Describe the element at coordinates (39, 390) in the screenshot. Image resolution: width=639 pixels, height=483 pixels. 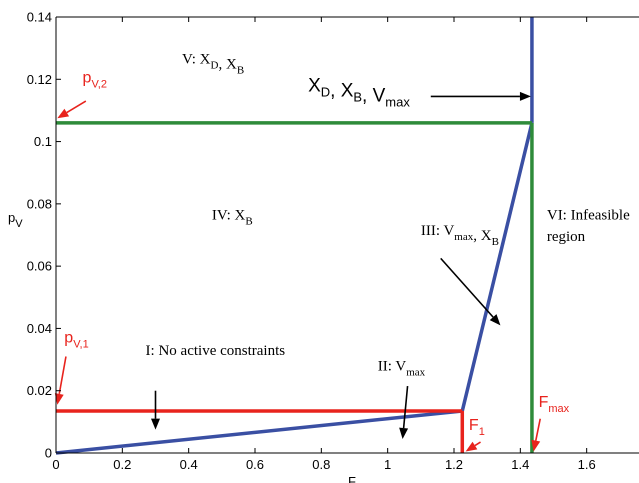
I see `y-tick-label: 0.02` at that location.